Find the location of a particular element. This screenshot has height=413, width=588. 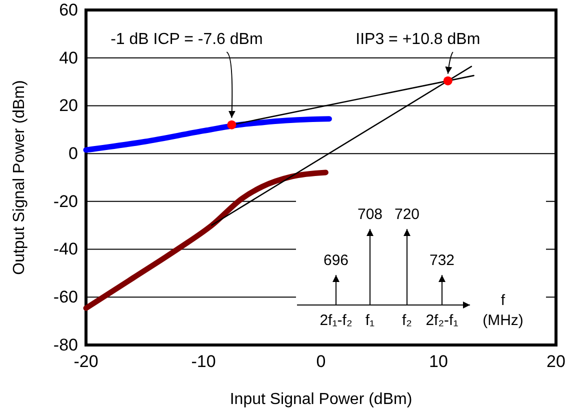

y-tick-label: 60 is located at coordinates (68, 10).